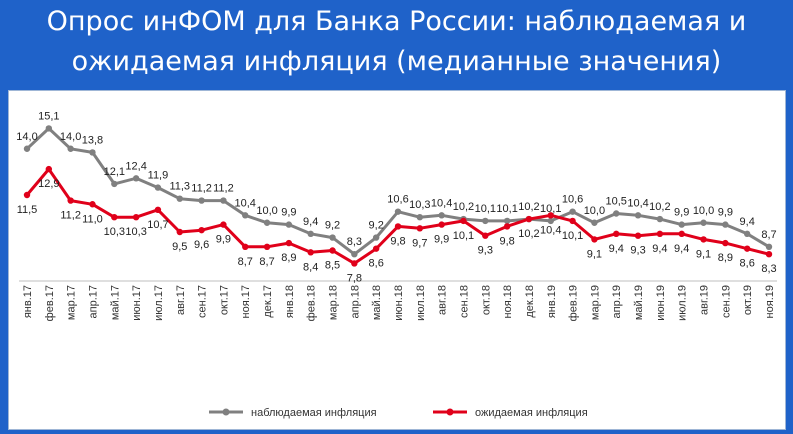 The image size is (793, 434). I want to click on expected-data-label: 9,1, so click(703, 254).